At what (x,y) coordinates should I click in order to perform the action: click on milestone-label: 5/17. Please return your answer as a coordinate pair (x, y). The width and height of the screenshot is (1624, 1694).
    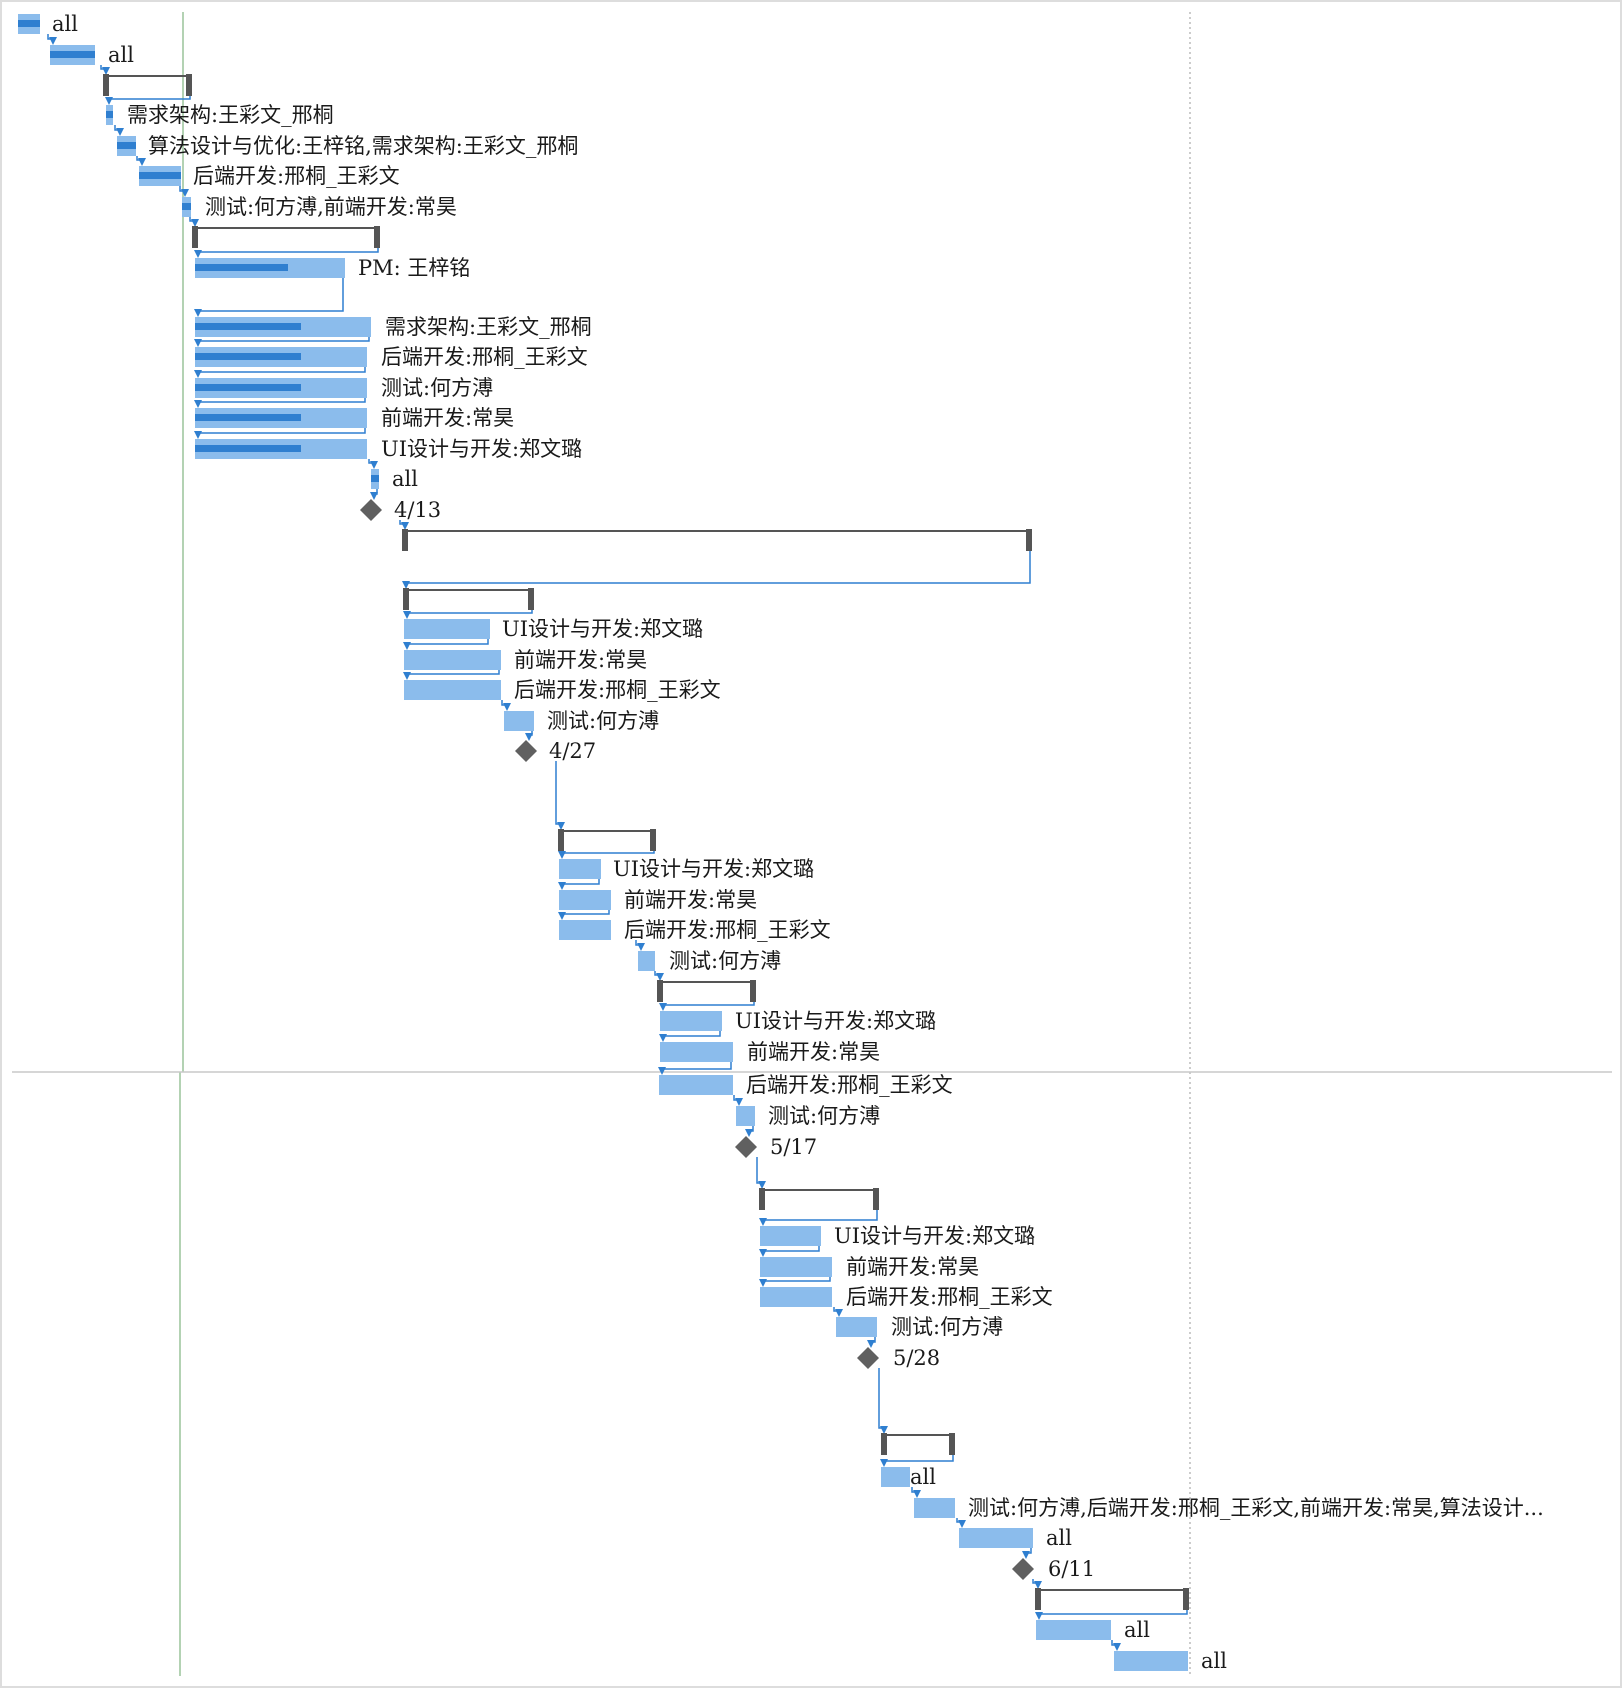
    Looking at the image, I should click on (793, 1147).